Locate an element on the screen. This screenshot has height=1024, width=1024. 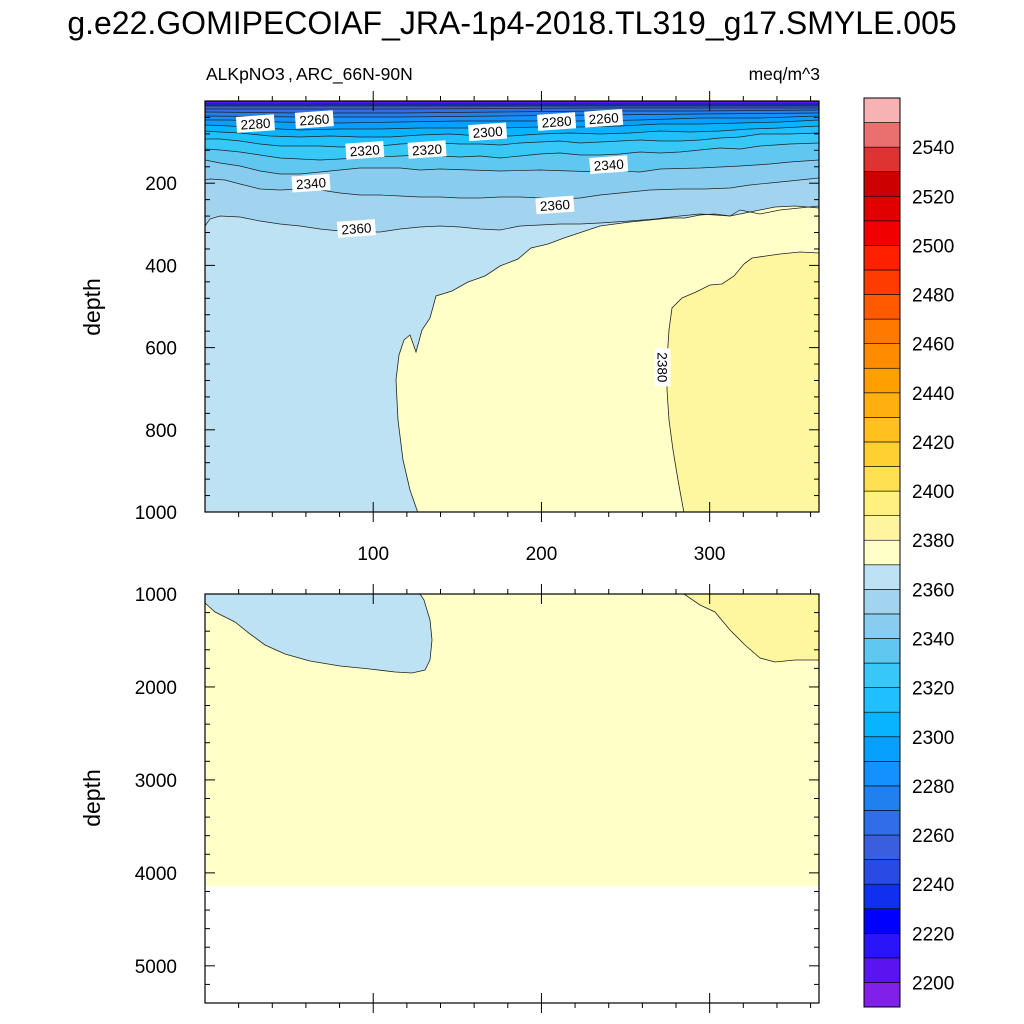
ytick-label: 400 is located at coordinates (161, 266).